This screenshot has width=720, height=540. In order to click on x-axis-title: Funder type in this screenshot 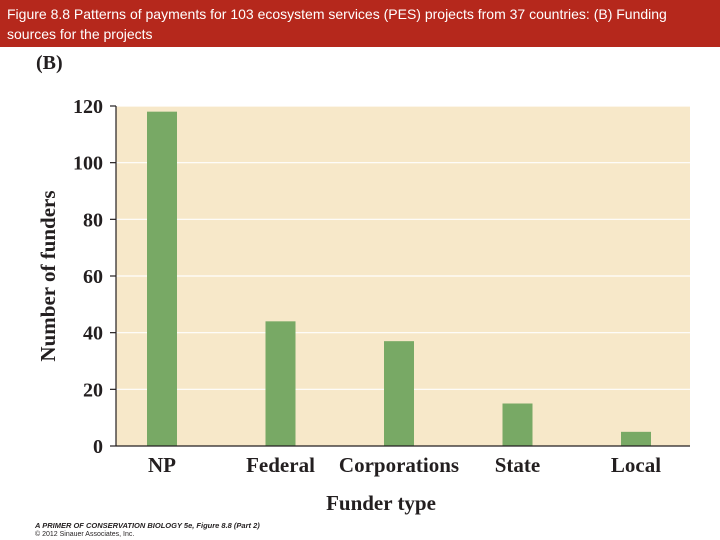, I will do `click(381, 503)`.